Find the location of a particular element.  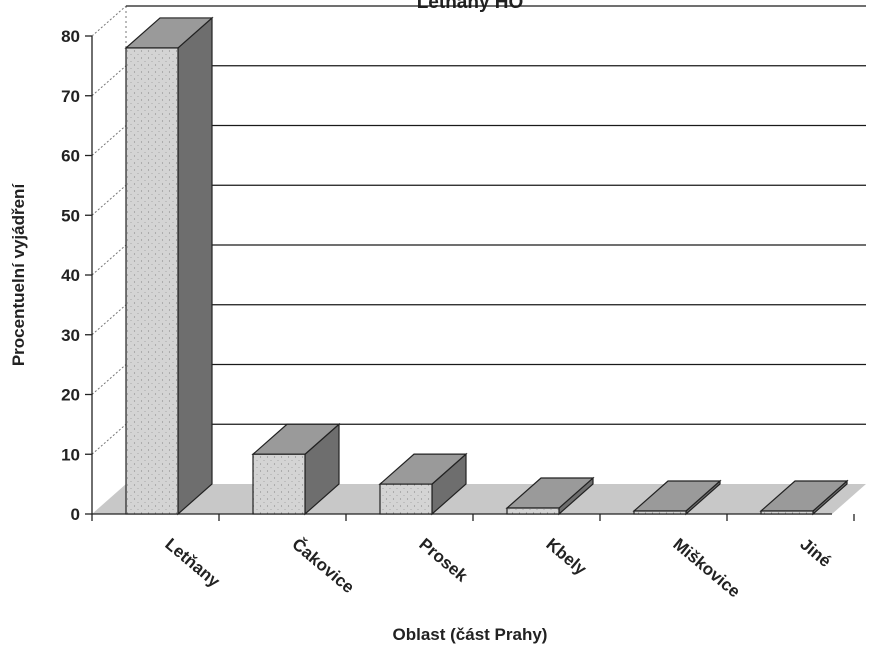

y-tick-label: 0 is located at coordinates (75, 514).